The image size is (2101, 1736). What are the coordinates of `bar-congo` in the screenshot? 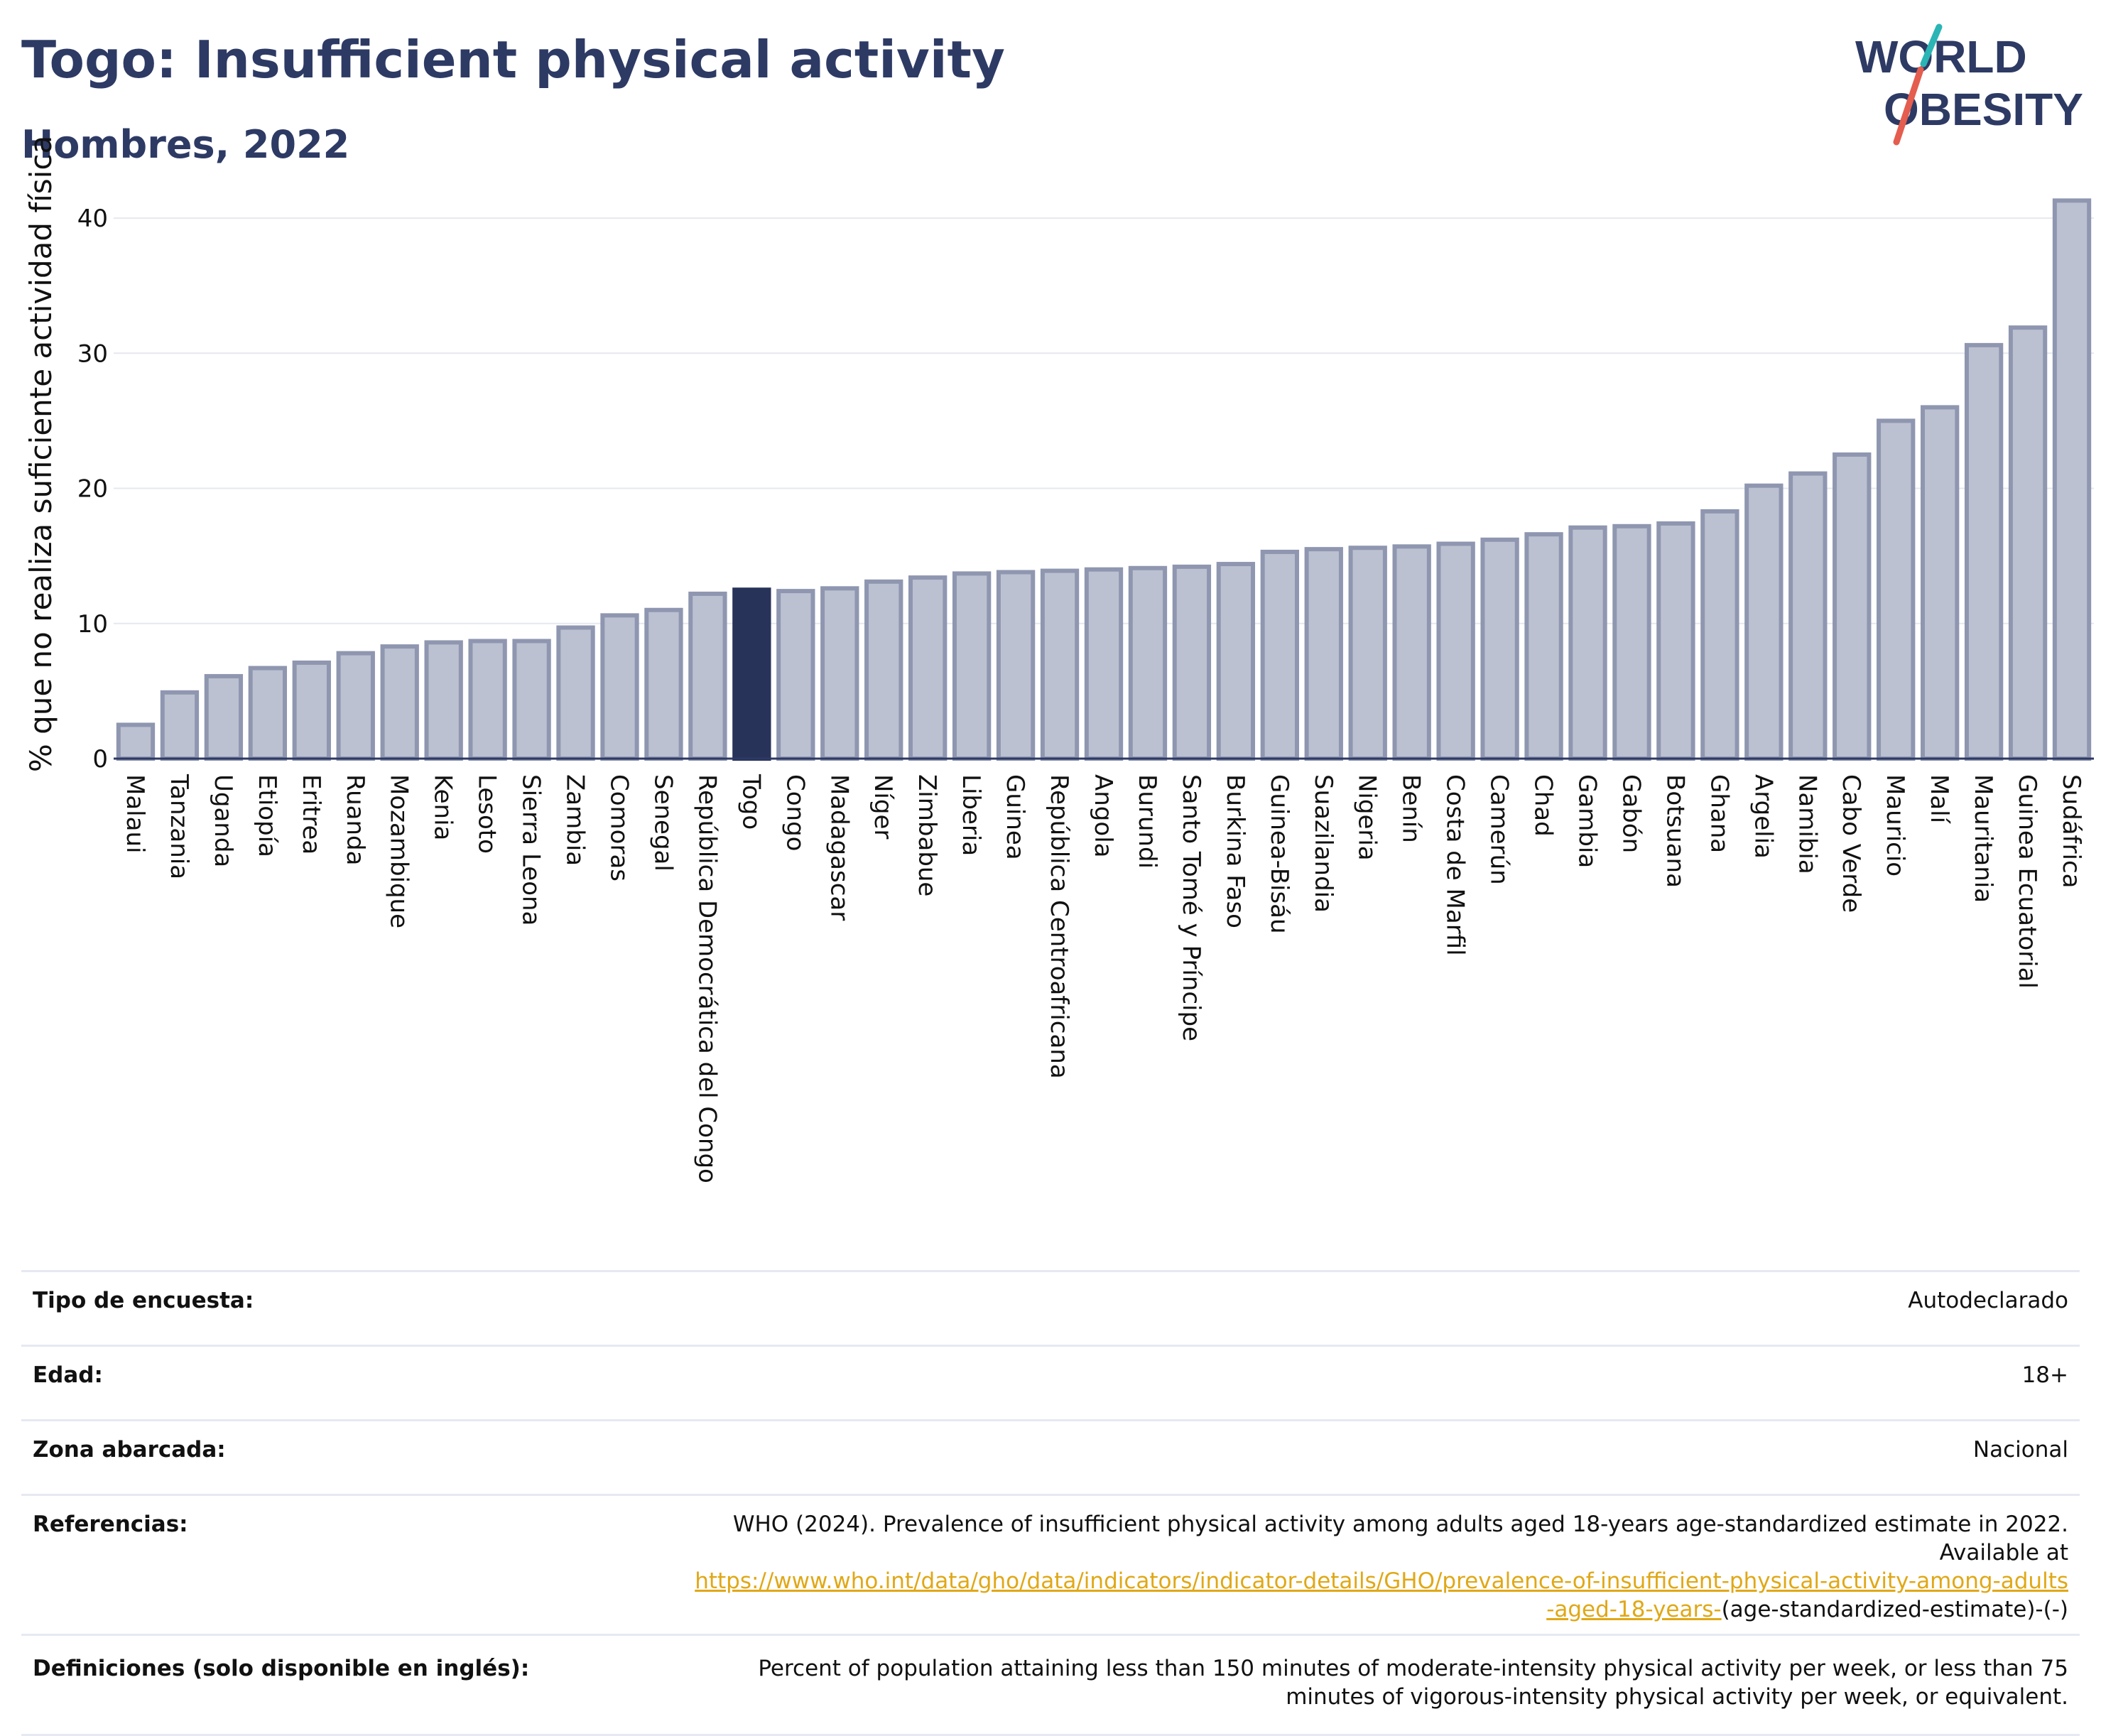 It's located at (795, 675).